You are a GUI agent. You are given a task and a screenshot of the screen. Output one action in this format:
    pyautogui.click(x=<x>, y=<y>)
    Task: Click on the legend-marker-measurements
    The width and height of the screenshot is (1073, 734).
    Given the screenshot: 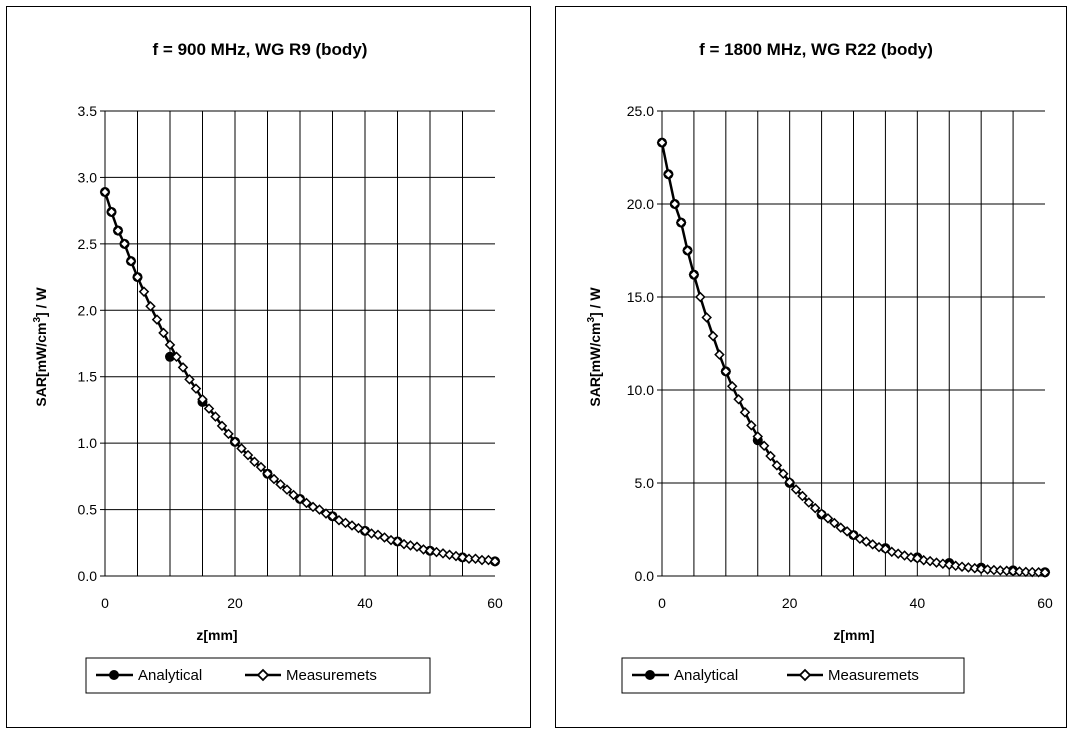 What is the action you would take?
    pyautogui.click(x=805, y=675)
    